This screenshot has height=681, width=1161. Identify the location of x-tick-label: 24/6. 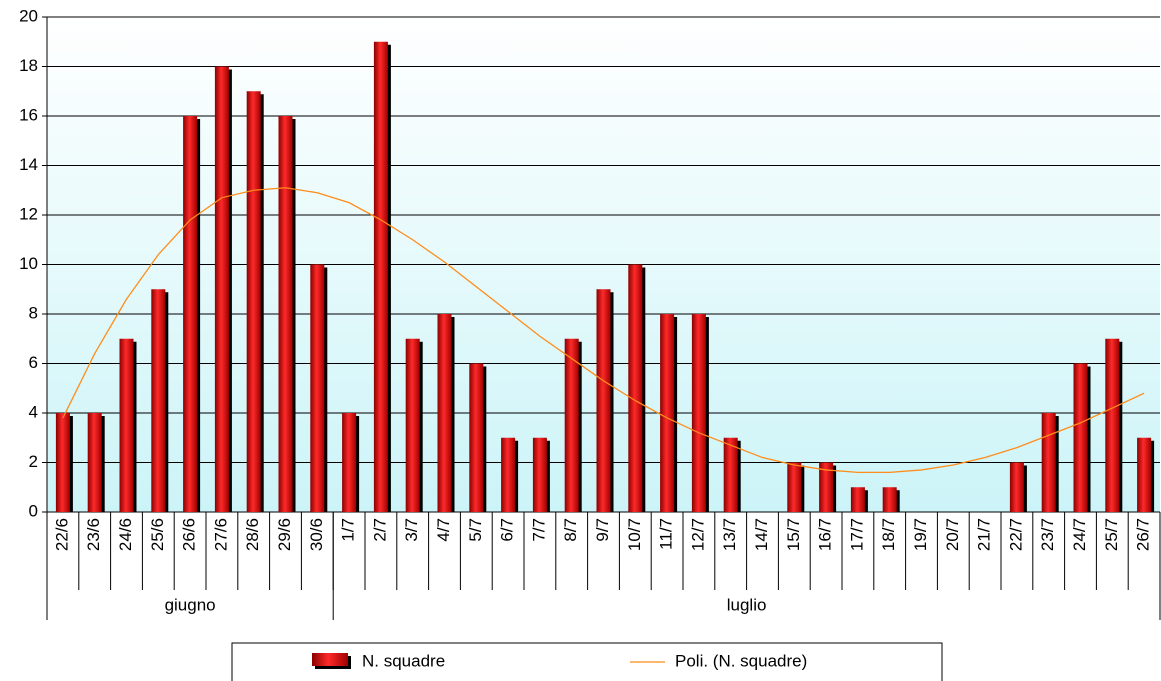
(125, 534).